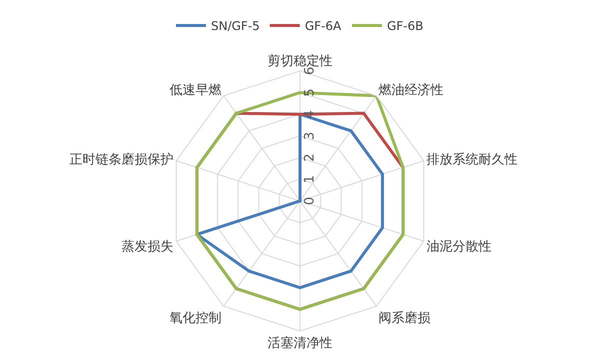 The image size is (600, 360). What do you see at coordinates (310, 71) in the screenshot?
I see `y-tick-label: 6` at bounding box center [310, 71].